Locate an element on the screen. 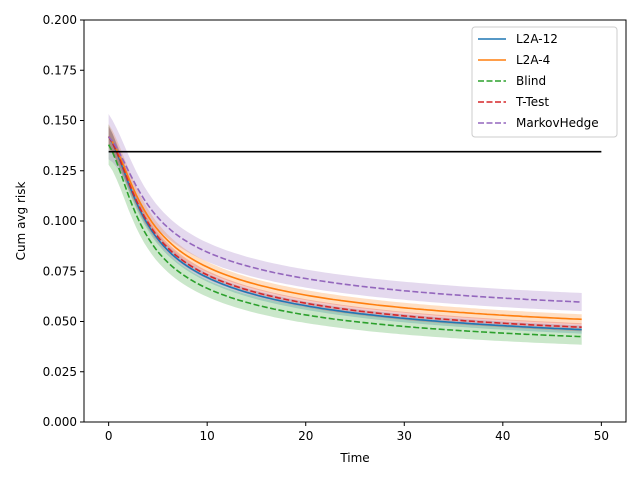 The image size is (640, 484). y-tick-label: 0.175 is located at coordinates (60, 70).